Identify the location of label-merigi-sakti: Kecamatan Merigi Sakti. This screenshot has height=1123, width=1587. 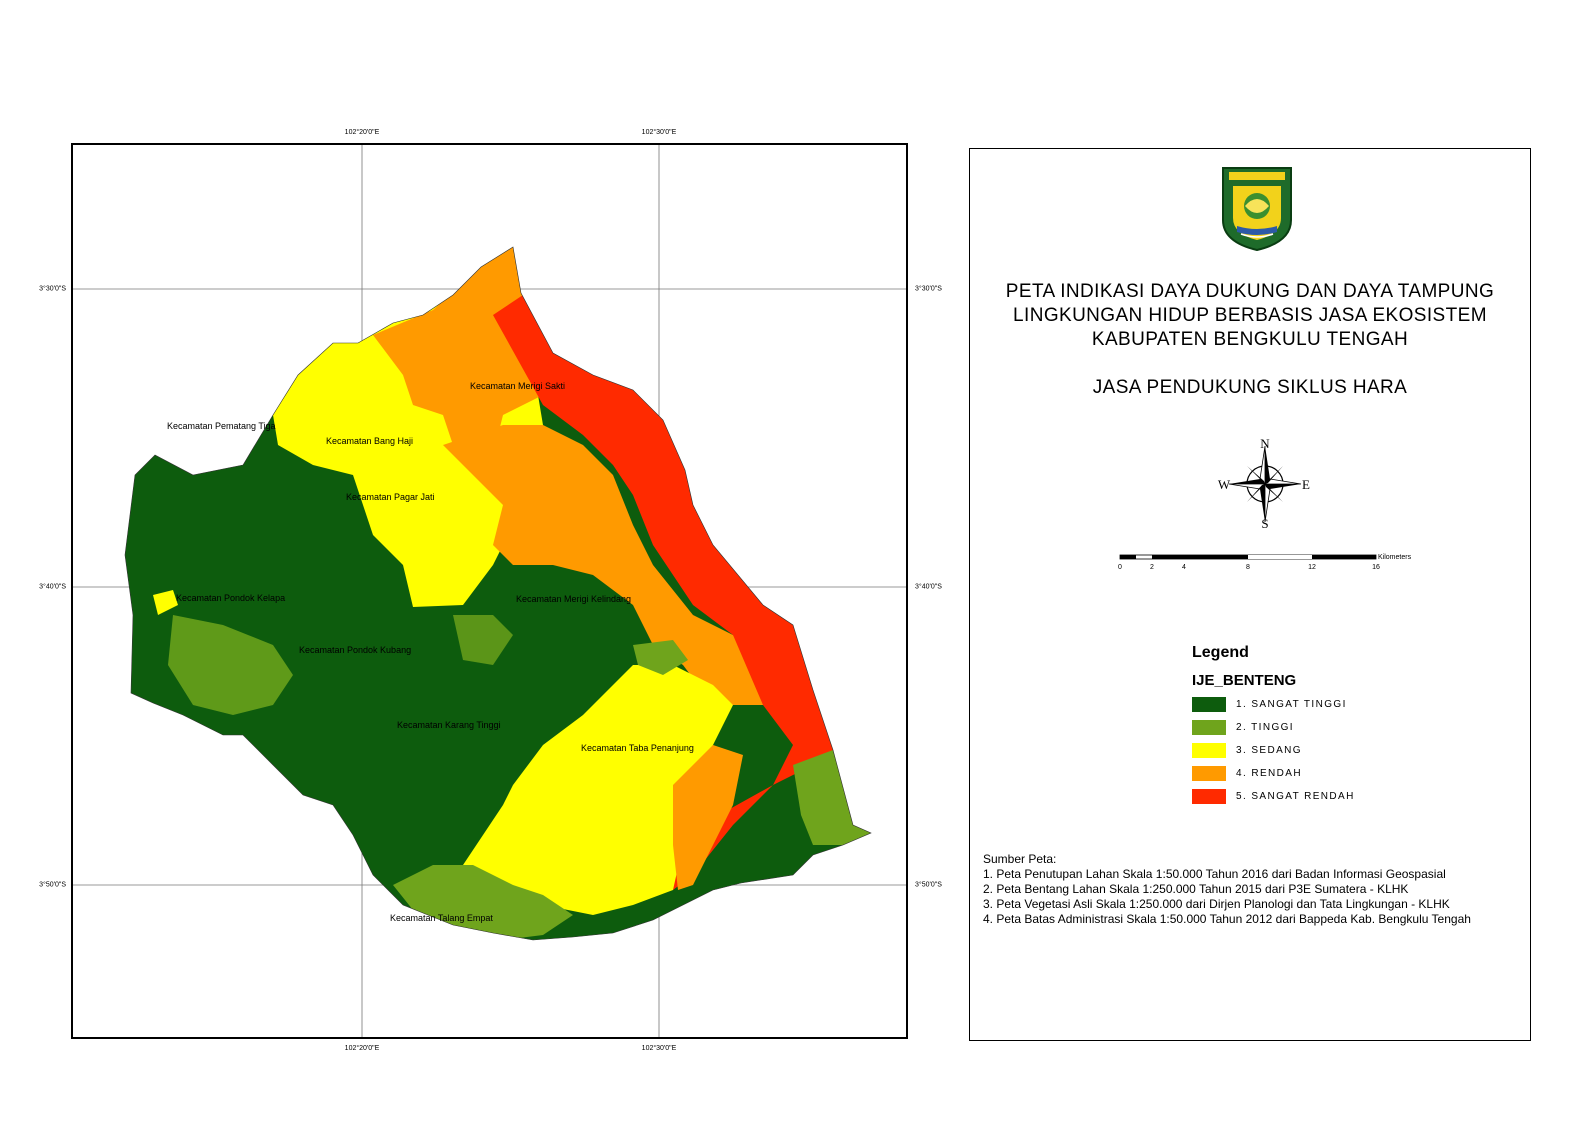
(518, 386).